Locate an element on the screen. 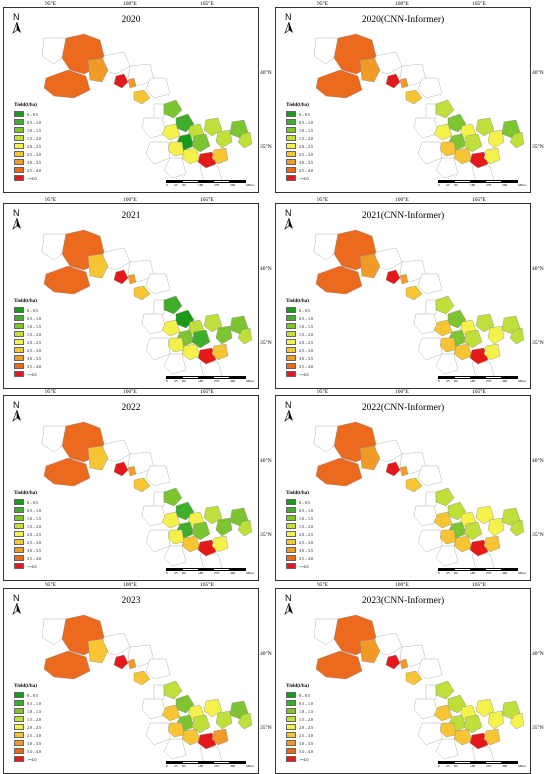  panel-title: 2021(CNN-Informer) is located at coordinates (403, 216).